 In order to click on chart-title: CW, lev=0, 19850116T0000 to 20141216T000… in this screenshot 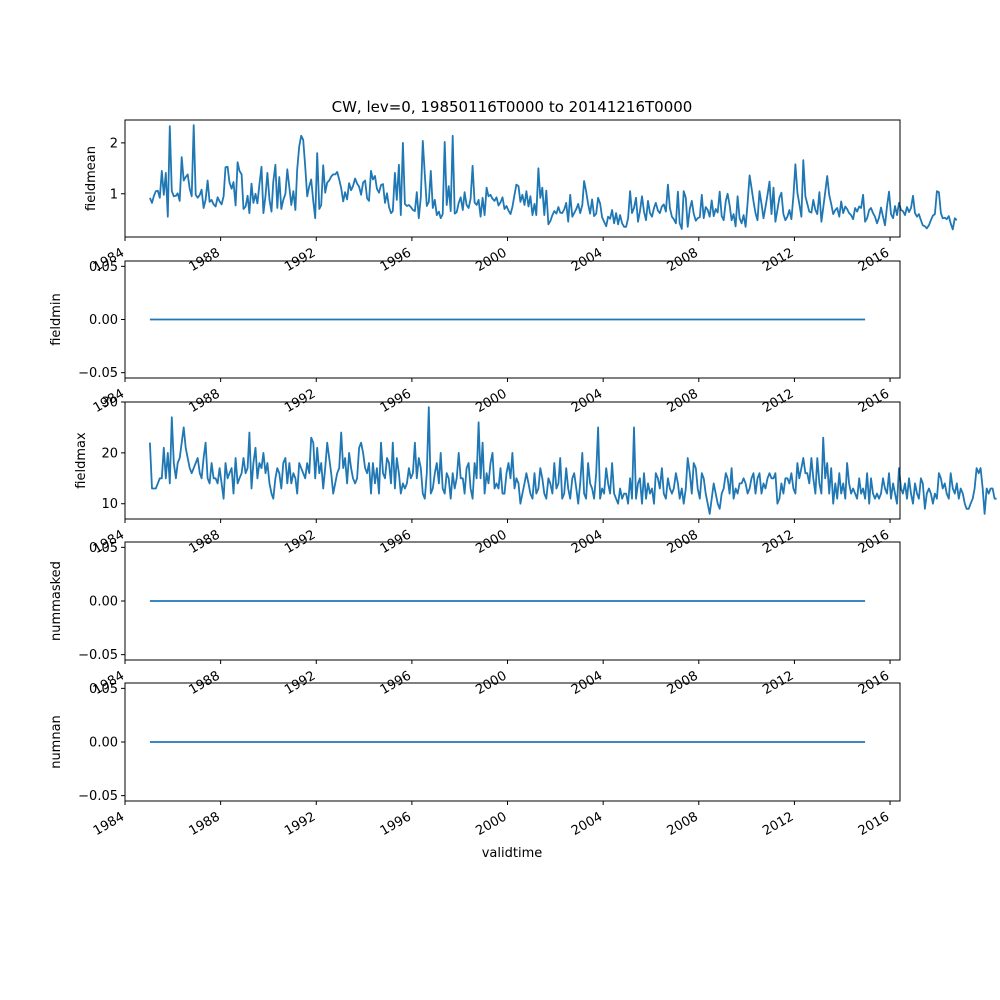, I will do `click(512, 107)`.